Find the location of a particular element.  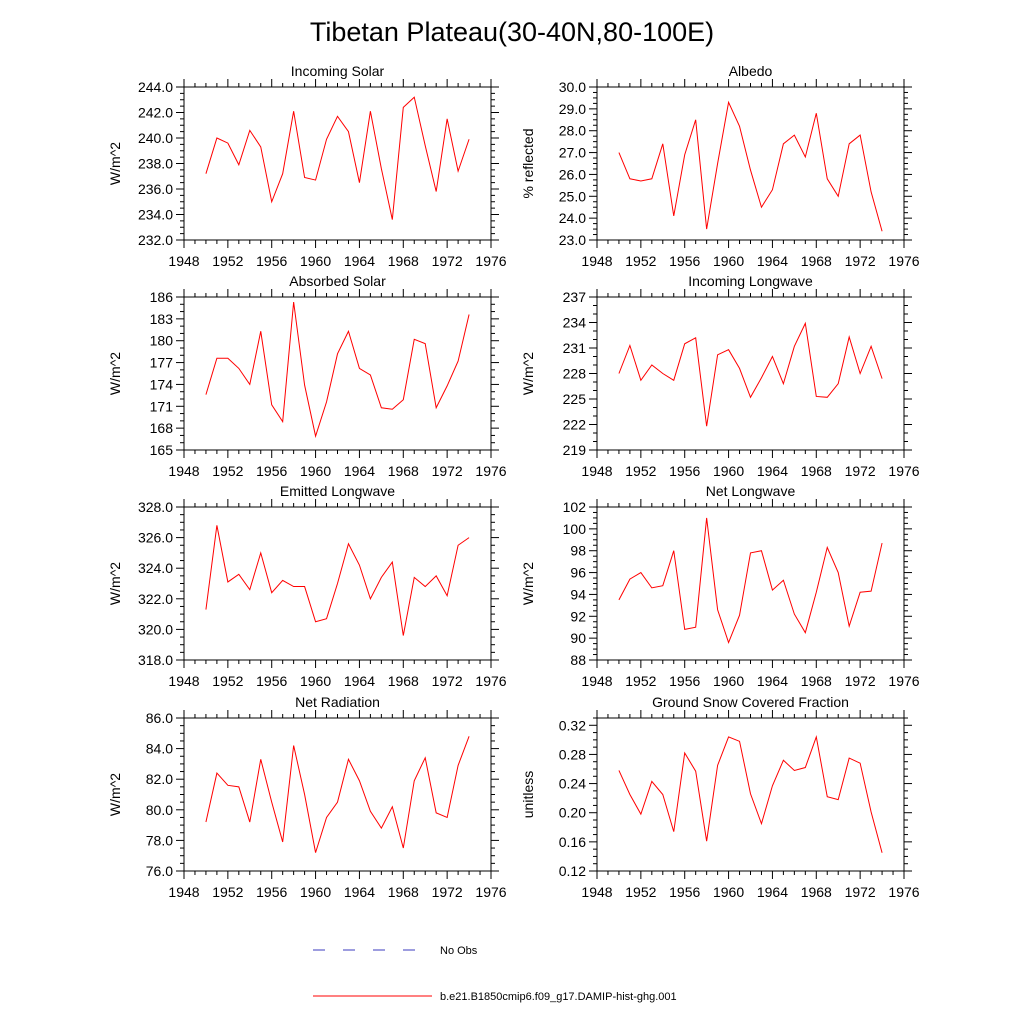

y-tick-label: 238.0 is located at coordinates (155, 164).